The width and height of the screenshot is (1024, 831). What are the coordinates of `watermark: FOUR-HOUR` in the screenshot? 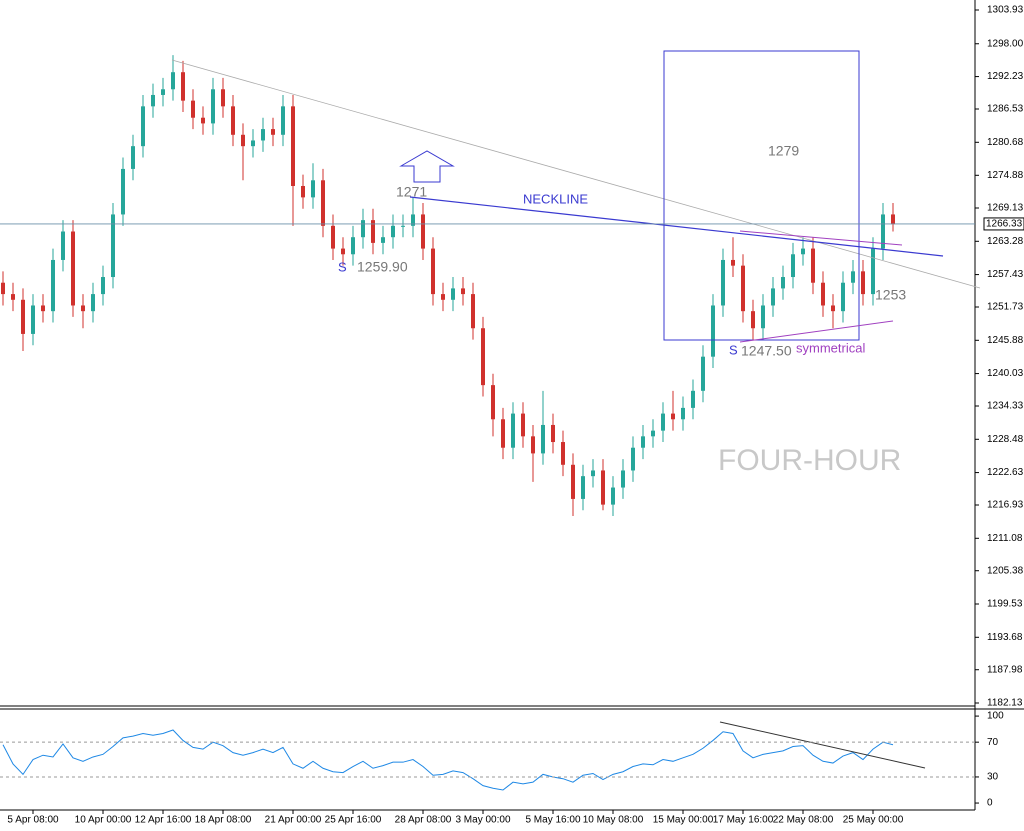 It's located at (809, 460).